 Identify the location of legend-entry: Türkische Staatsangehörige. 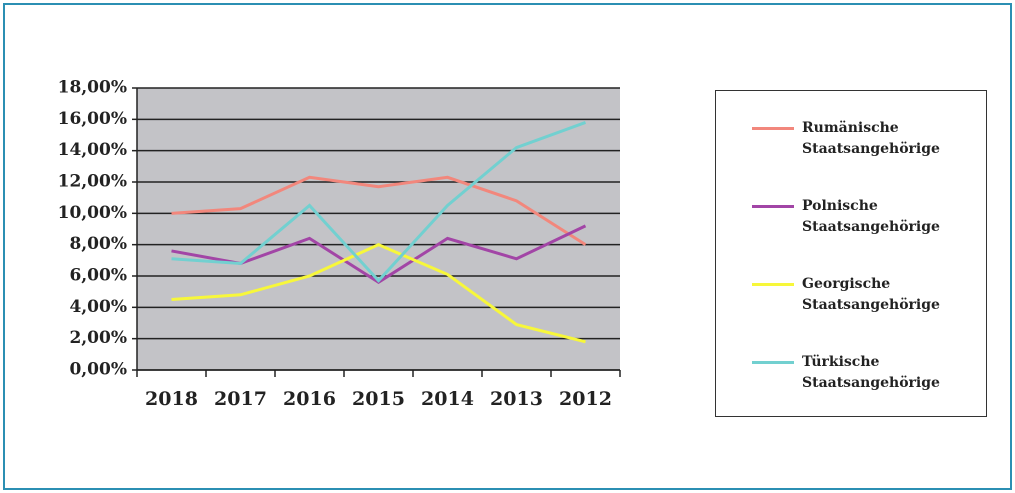
(852, 373).